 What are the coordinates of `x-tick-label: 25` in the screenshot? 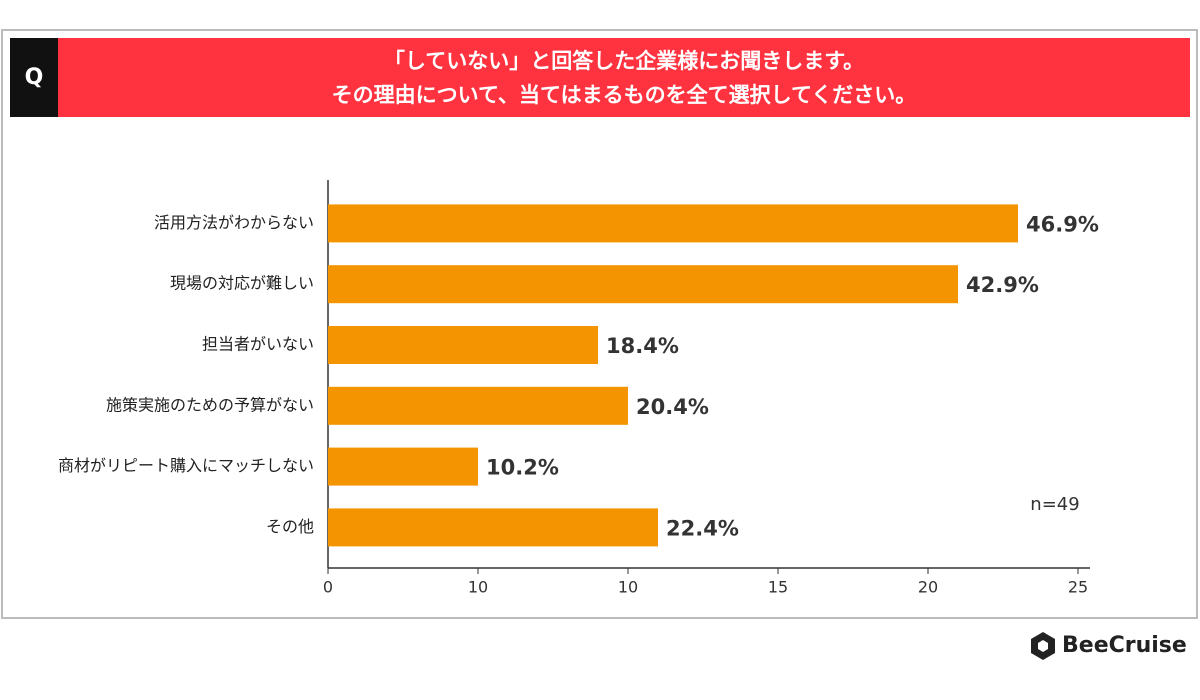 It's located at (1078, 587).